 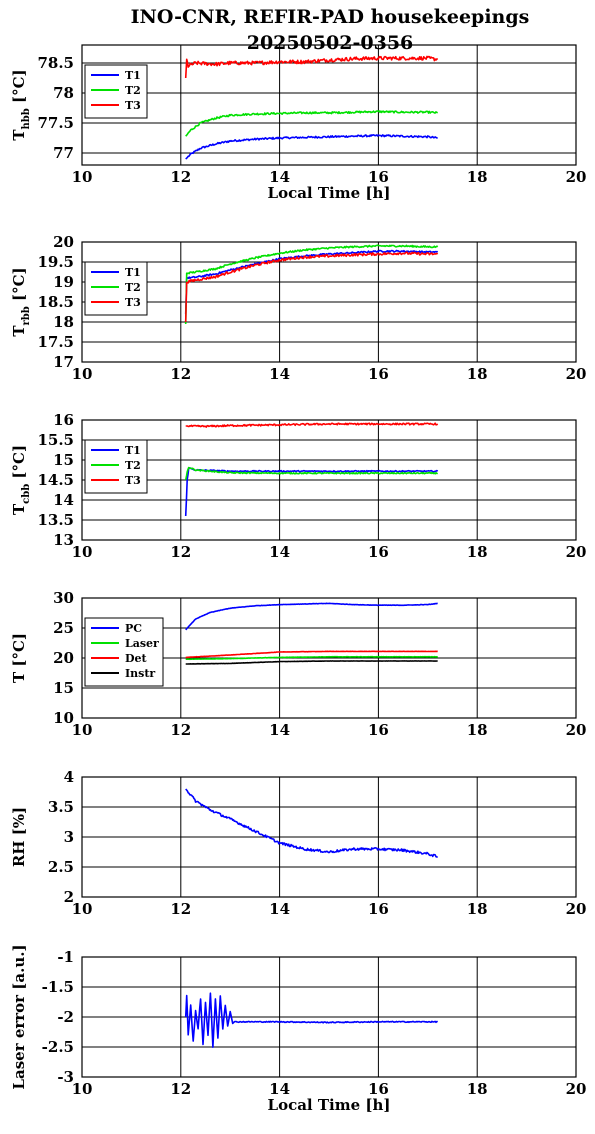 I want to click on y-tick-label: 2, so click(x=69, y=897).